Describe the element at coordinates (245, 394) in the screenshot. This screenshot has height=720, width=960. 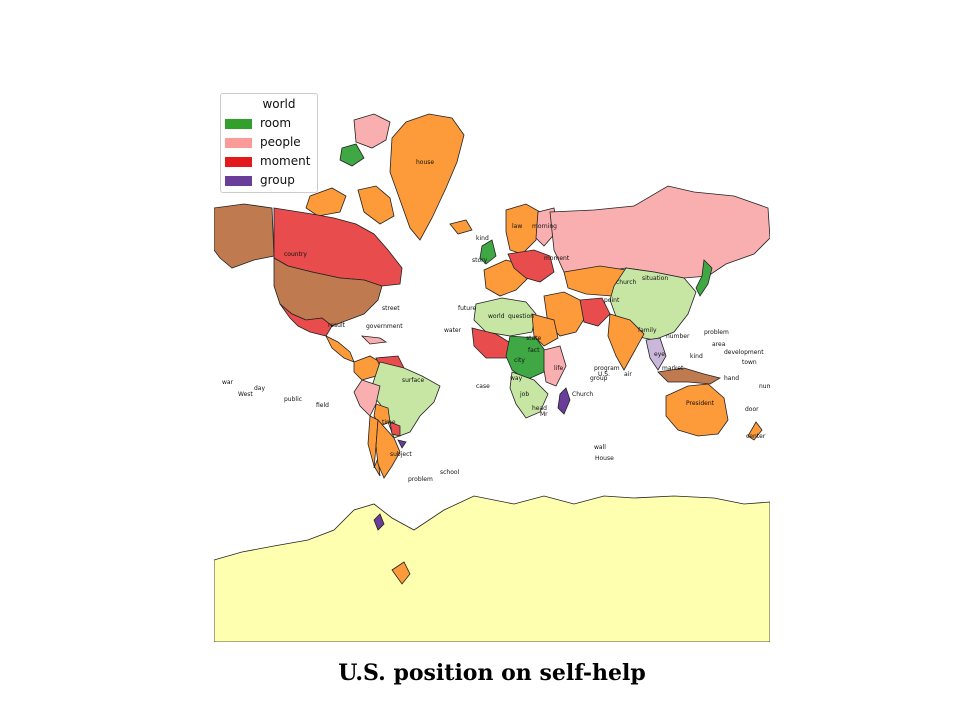
I see `map-label: West` at that location.